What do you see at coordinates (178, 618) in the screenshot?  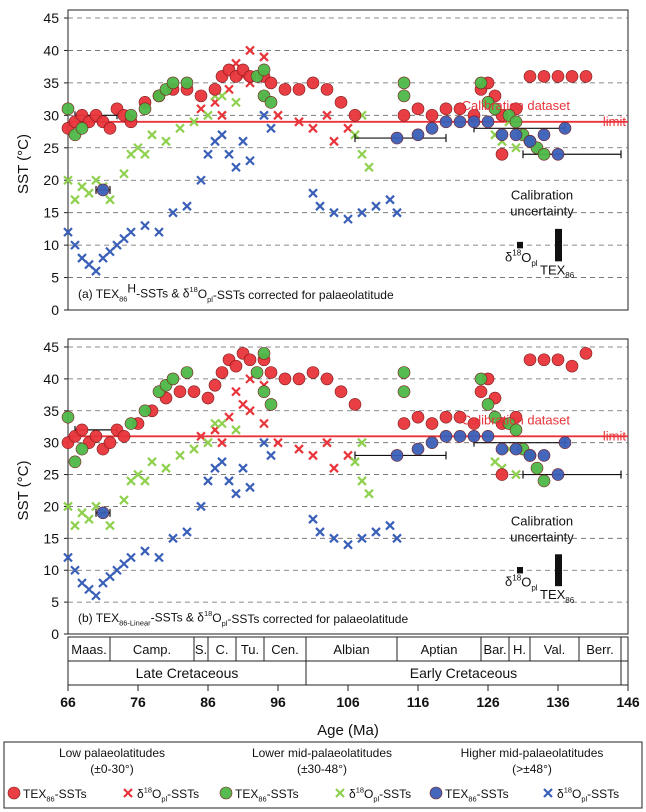 I see `text-span: -SSTs & δ` at bounding box center [178, 618].